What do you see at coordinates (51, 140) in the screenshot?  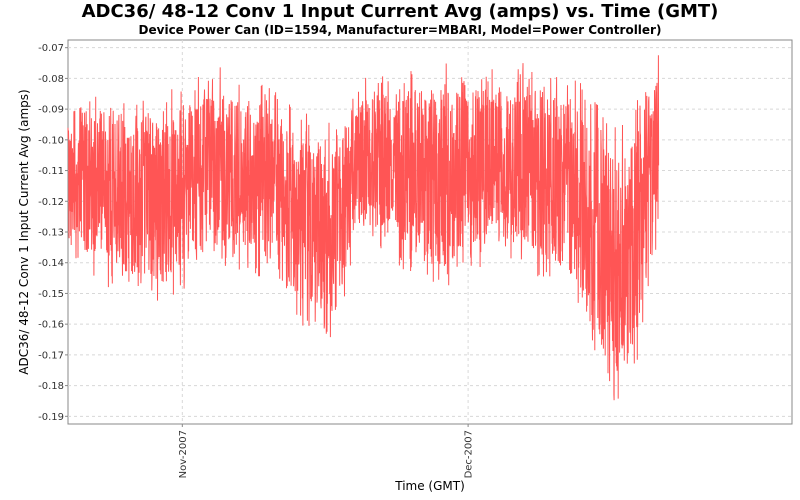 I see `y-tick-label: -0.10` at bounding box center [51, 140].